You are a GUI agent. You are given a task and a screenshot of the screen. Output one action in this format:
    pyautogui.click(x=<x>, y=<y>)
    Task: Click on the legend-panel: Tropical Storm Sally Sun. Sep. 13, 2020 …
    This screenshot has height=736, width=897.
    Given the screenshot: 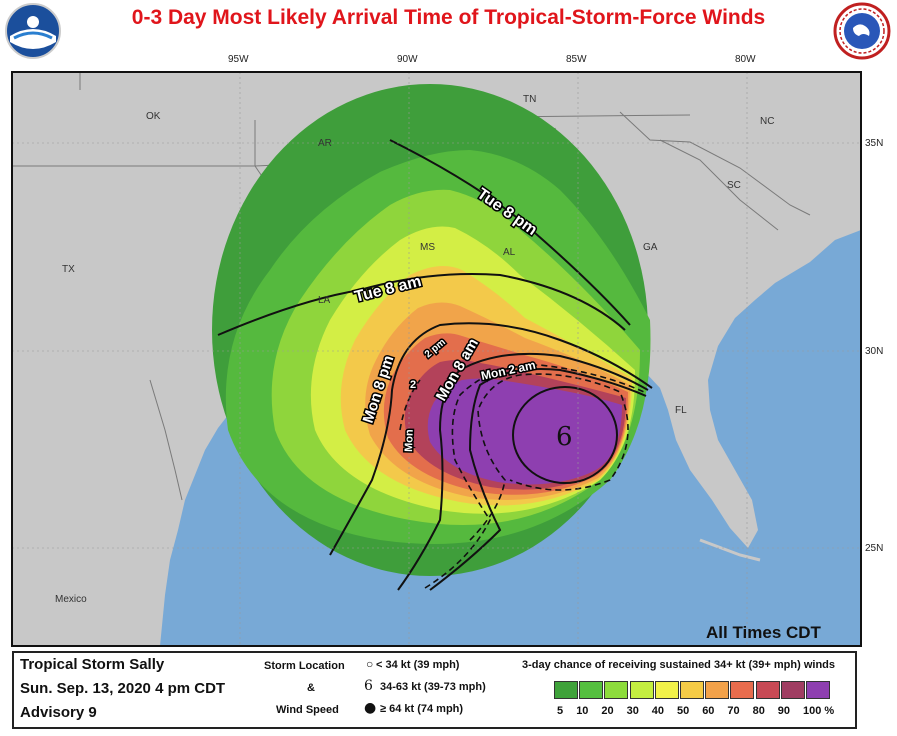 What is the action you would take?
    pyautogui.click(x=434, y=690)
    